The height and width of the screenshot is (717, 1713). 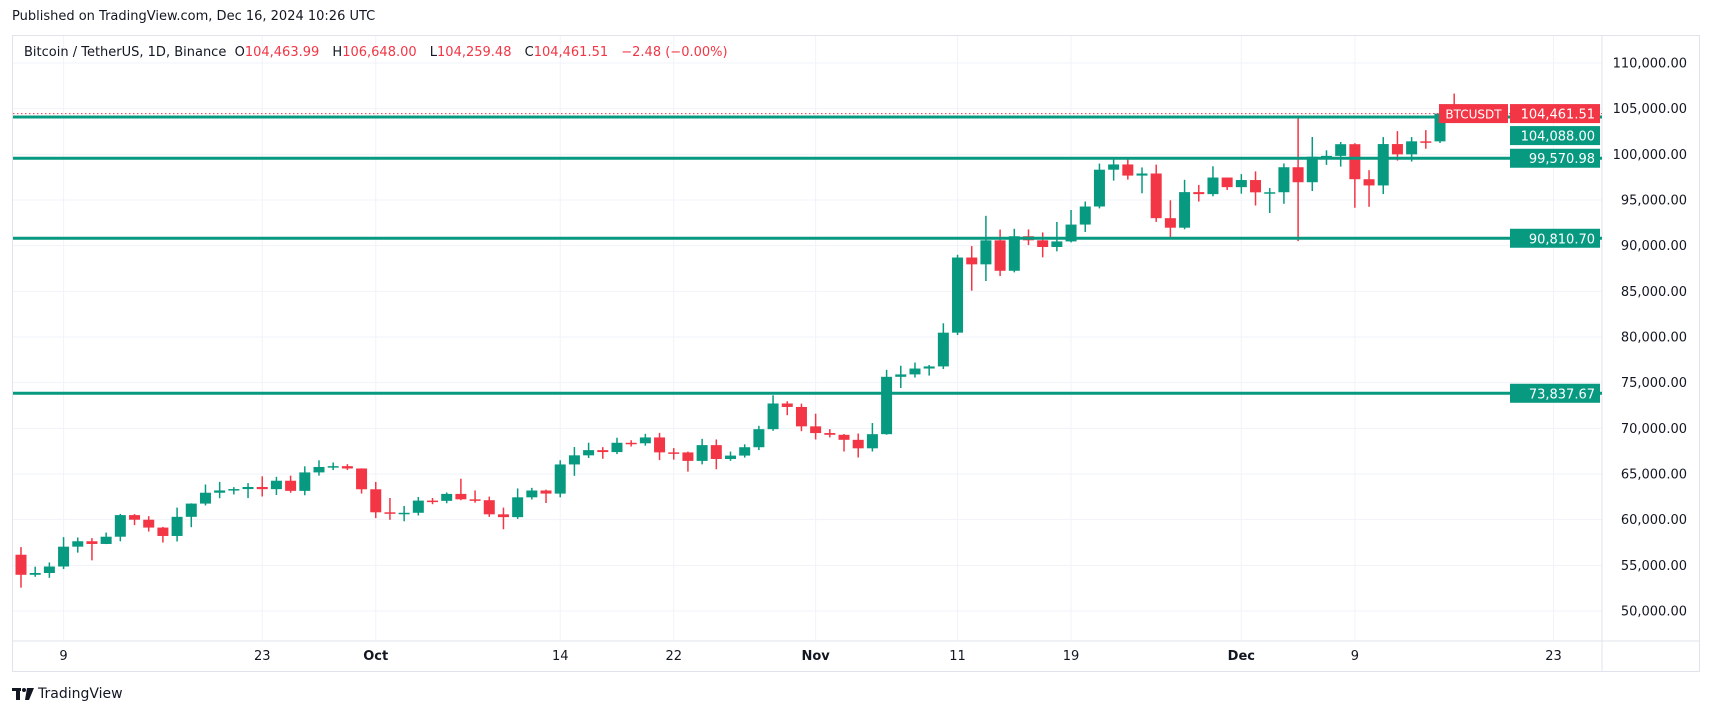 I want to click on symbol-title: Bitcoin / TetherUS, 1D, Binance, so click(x=125, y=52).